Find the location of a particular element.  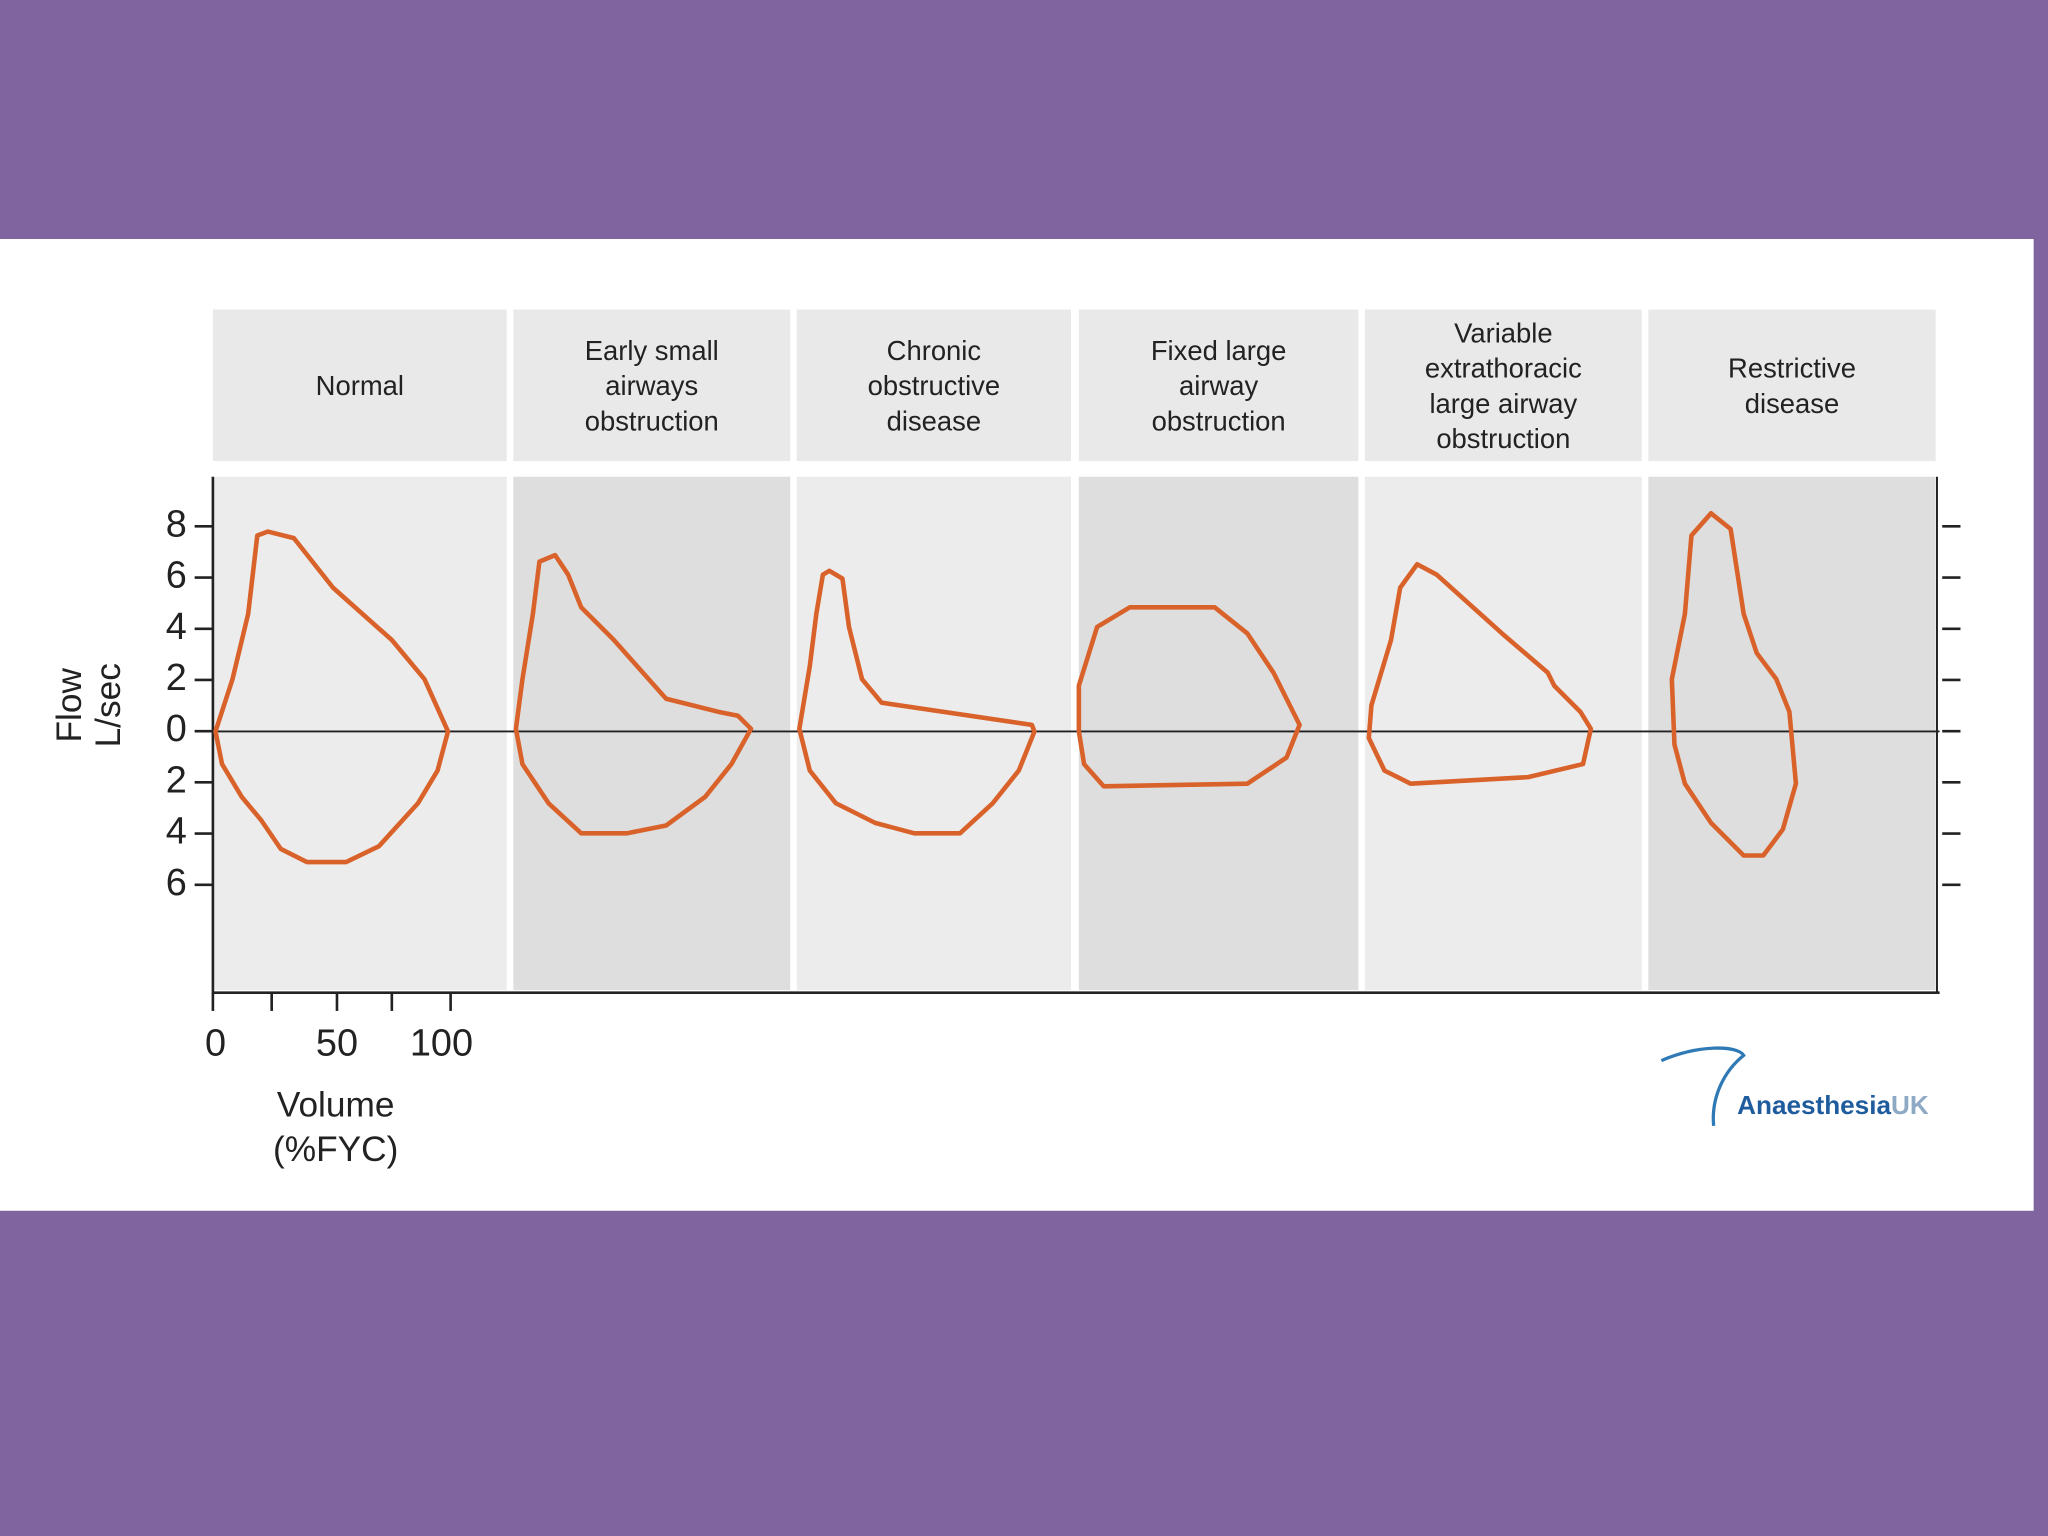

panel-title: Early small is located at coordinates (652, 350).